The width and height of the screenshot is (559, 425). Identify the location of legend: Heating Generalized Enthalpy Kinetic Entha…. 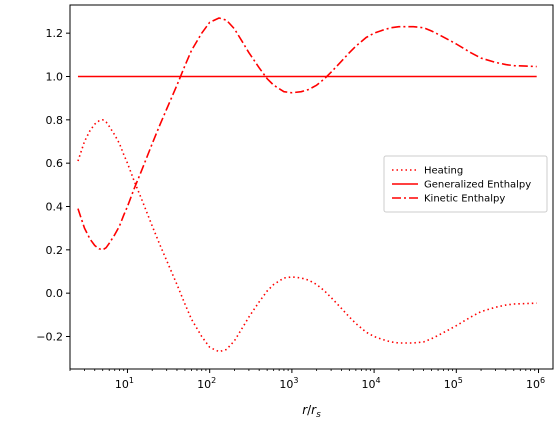
(465, 184).